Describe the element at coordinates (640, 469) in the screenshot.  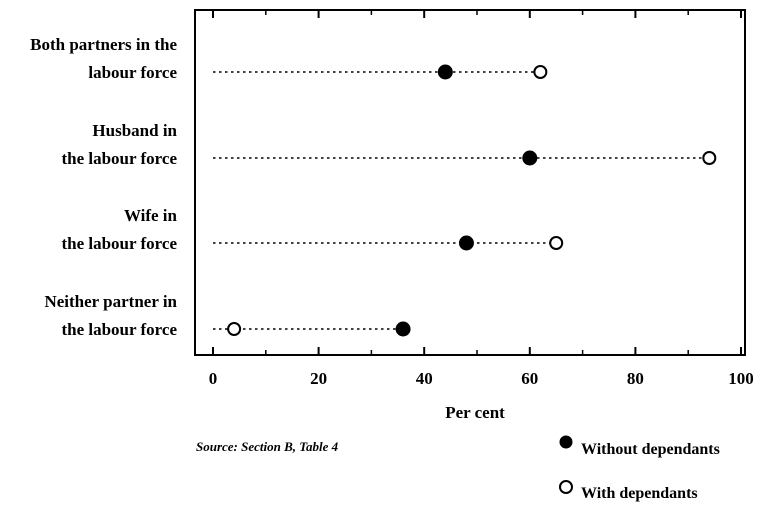
I see `legend: Without dependants With dependants` at that location.